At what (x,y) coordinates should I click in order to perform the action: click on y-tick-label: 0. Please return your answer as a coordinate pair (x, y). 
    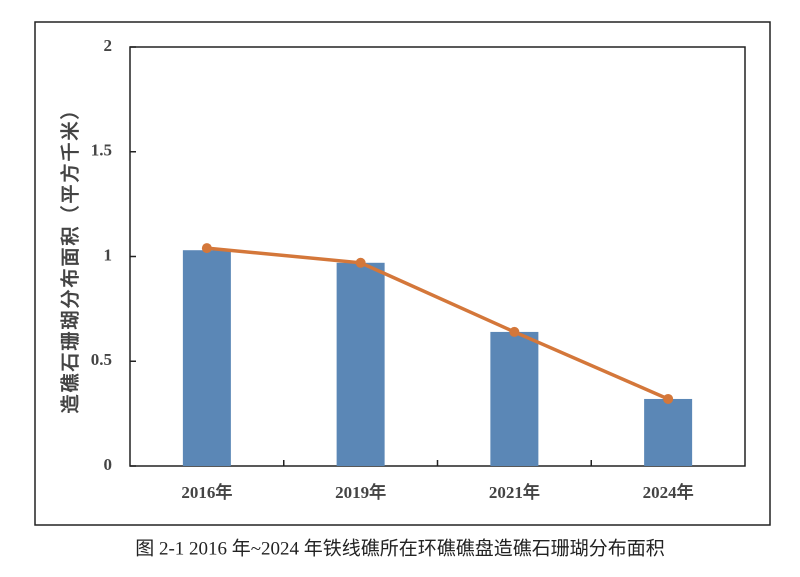
    Looking at the image, I should click on (108, 464).